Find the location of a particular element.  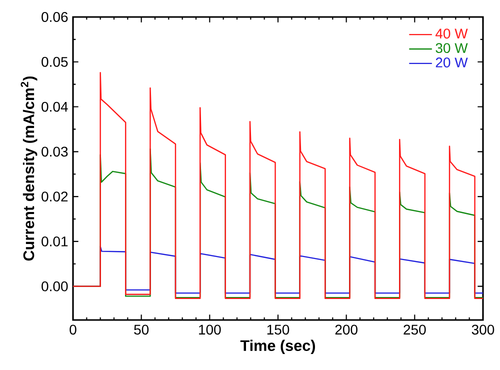

x-tick-label: 250 is located at coordinates (415, 329).